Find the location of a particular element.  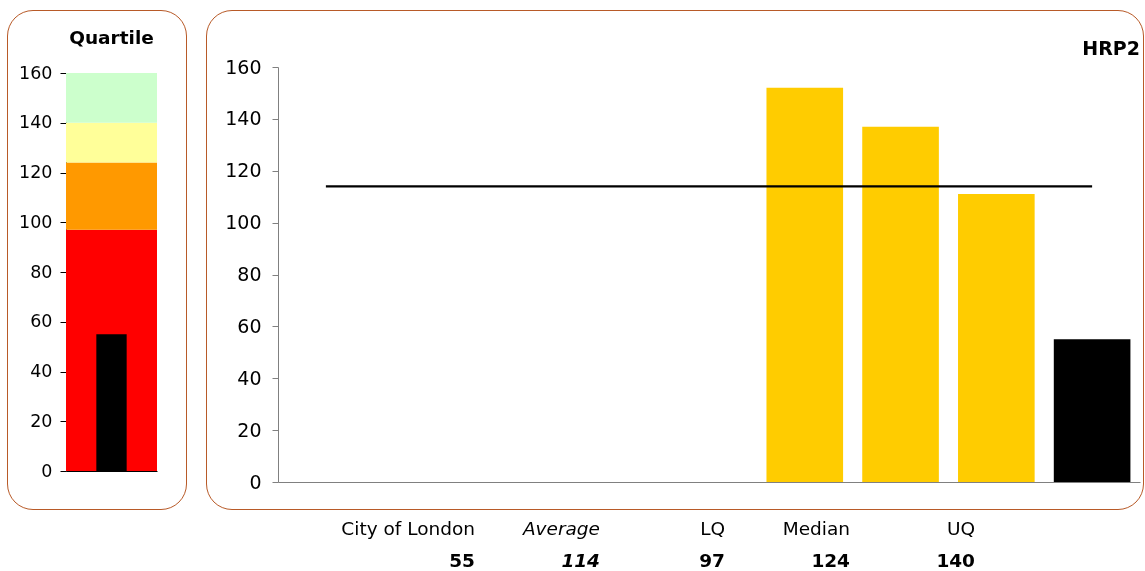

text: Average is located at coordinates (561, 528).